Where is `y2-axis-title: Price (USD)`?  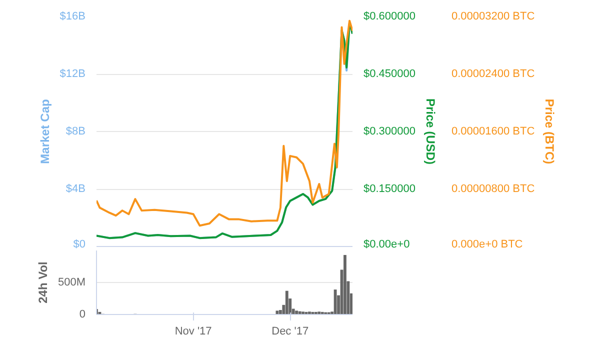 y2-axis-title: Price (USD) is located at coordinates (431, 131).